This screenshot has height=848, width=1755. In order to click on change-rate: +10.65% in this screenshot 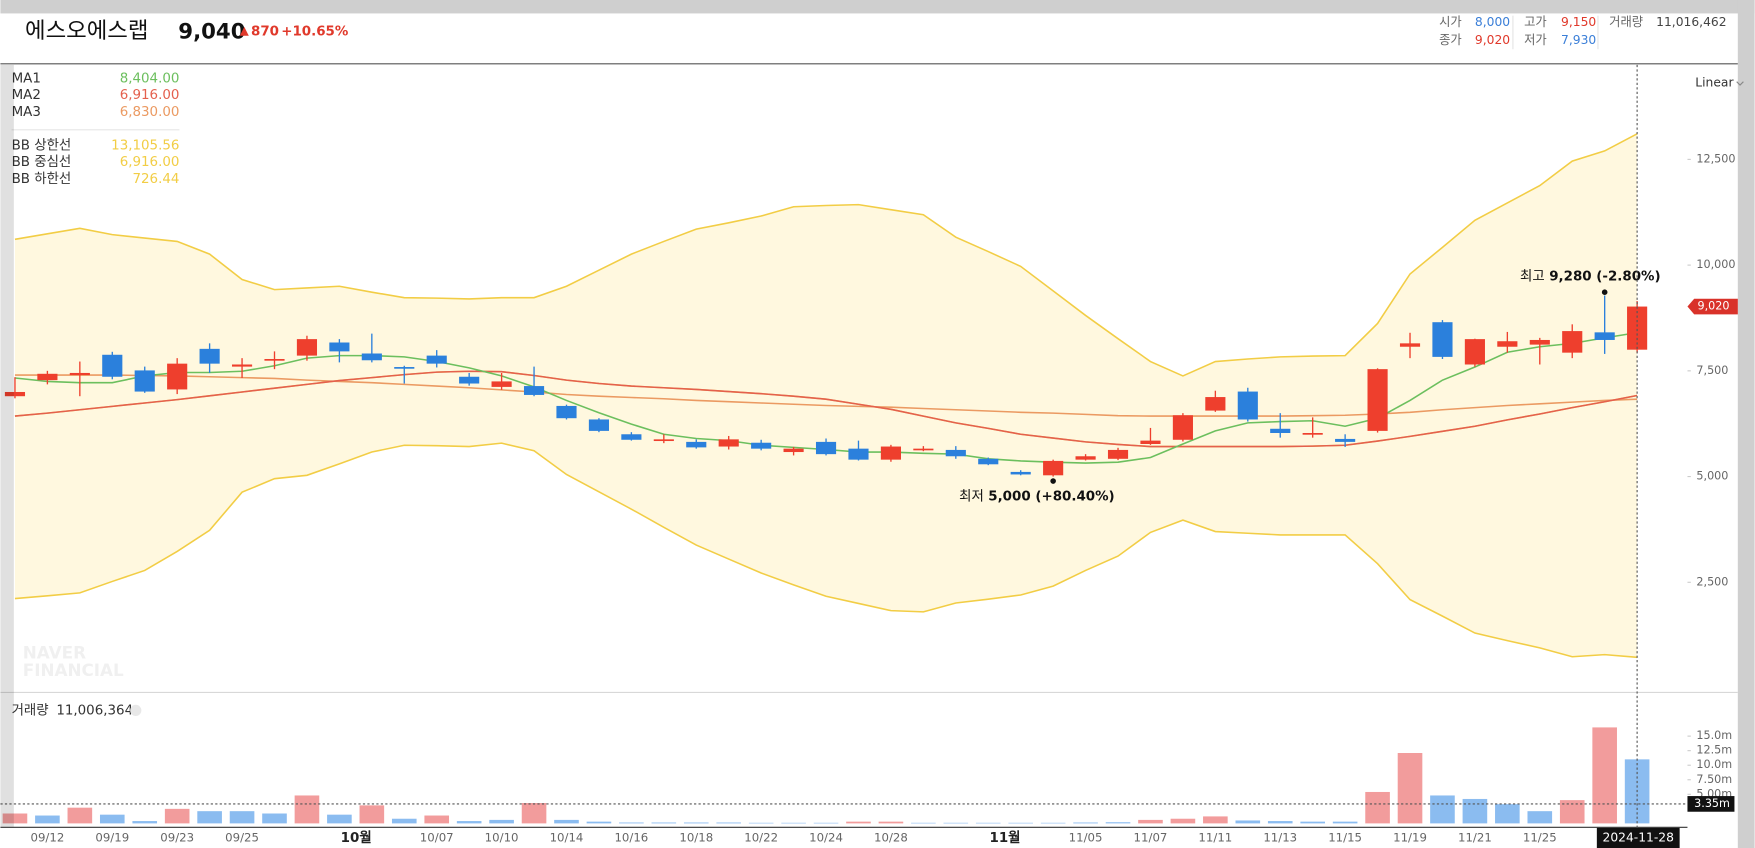, I will do `click(314, 31)`.